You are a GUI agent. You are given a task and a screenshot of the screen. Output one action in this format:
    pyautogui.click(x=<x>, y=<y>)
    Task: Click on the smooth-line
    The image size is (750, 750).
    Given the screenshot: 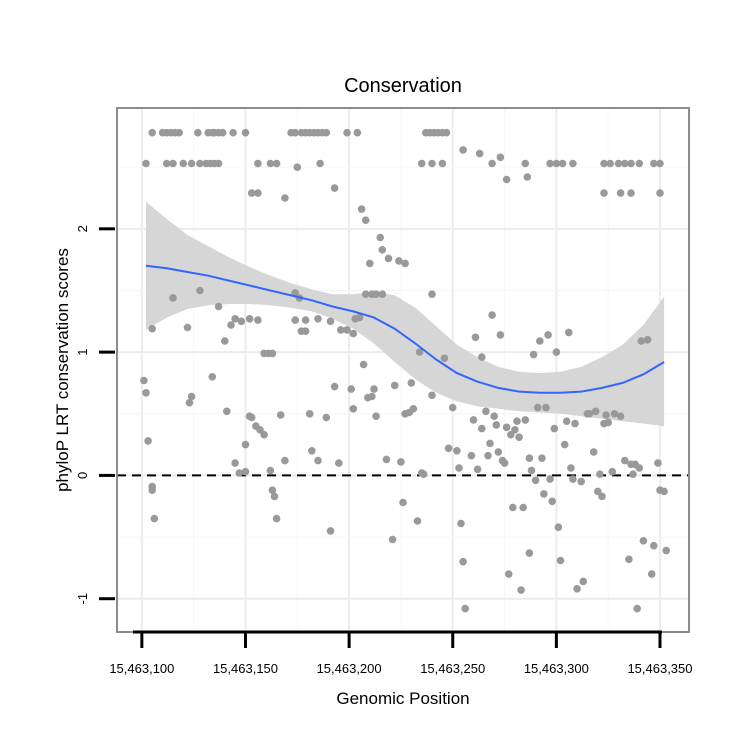 What is the action you would take?
    pyautogui.click(x=405, y=329)
    